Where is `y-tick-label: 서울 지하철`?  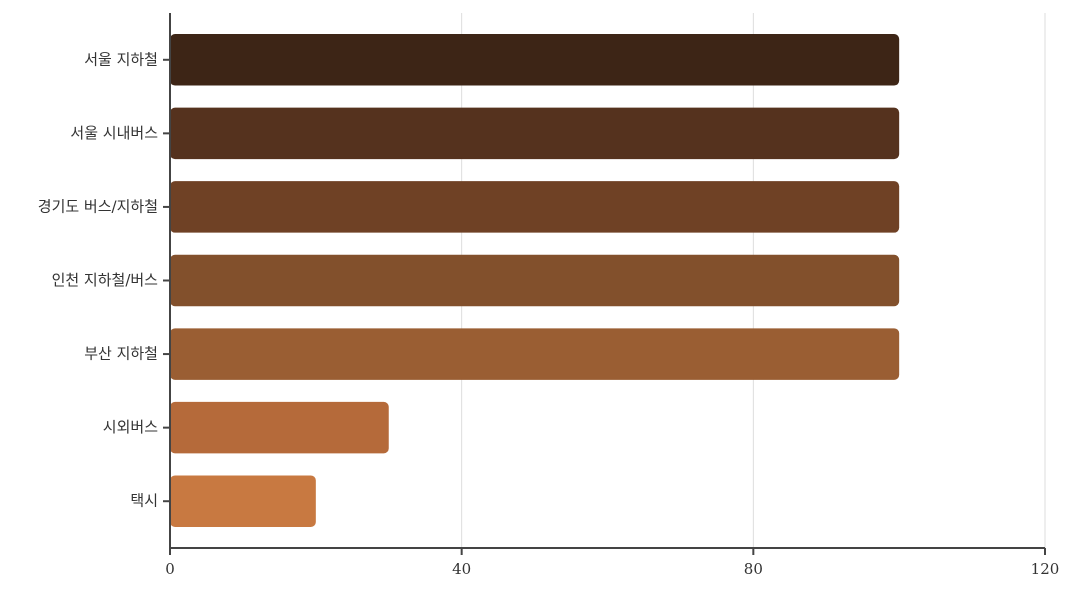
y-tick-label: 서울 지하철 is located at coordinates (121, 59).